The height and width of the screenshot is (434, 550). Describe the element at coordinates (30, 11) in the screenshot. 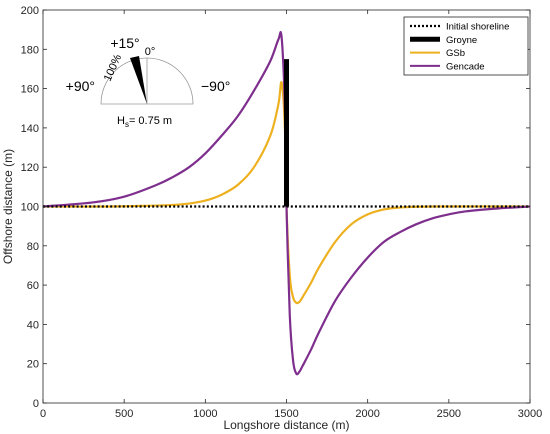

I see `y-tick-label: 200` at that location.